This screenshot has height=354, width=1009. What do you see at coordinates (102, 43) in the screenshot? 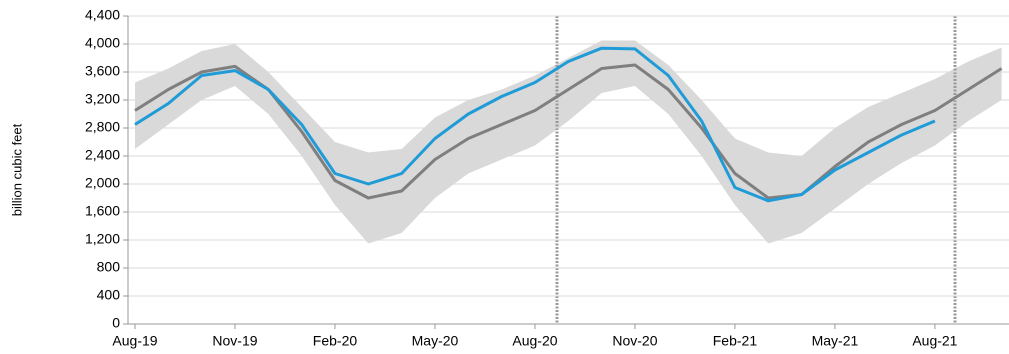
I see `y-tick-label: 4,000` at bounding box center [102, 43].